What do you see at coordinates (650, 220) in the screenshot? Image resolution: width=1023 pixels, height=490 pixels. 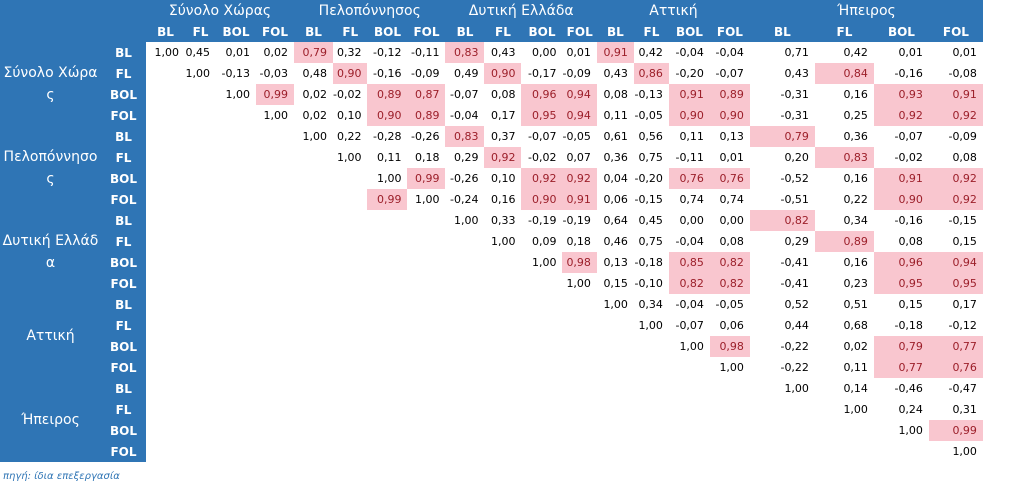 I see `correlation-cell: 0,45` at bounding box center [650, 220].